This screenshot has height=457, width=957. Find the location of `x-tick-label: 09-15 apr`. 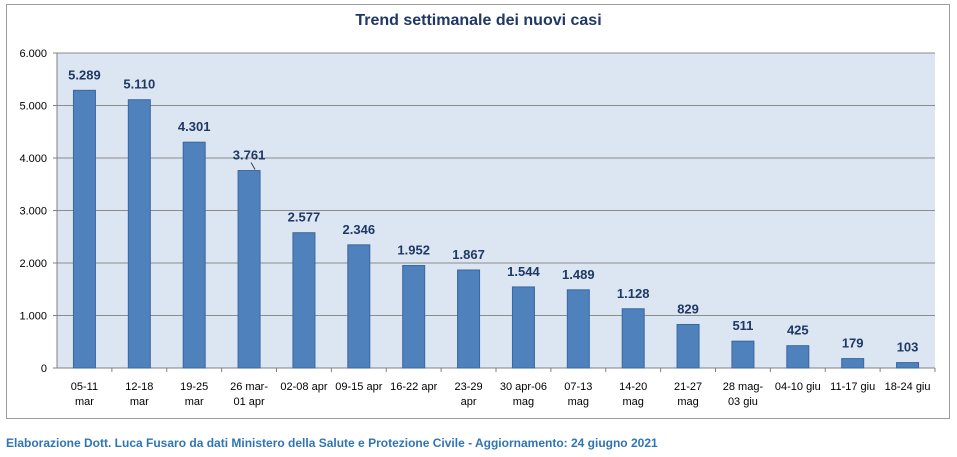

x-tick-label: 09-15 apr is located at coordinates (358, 387).